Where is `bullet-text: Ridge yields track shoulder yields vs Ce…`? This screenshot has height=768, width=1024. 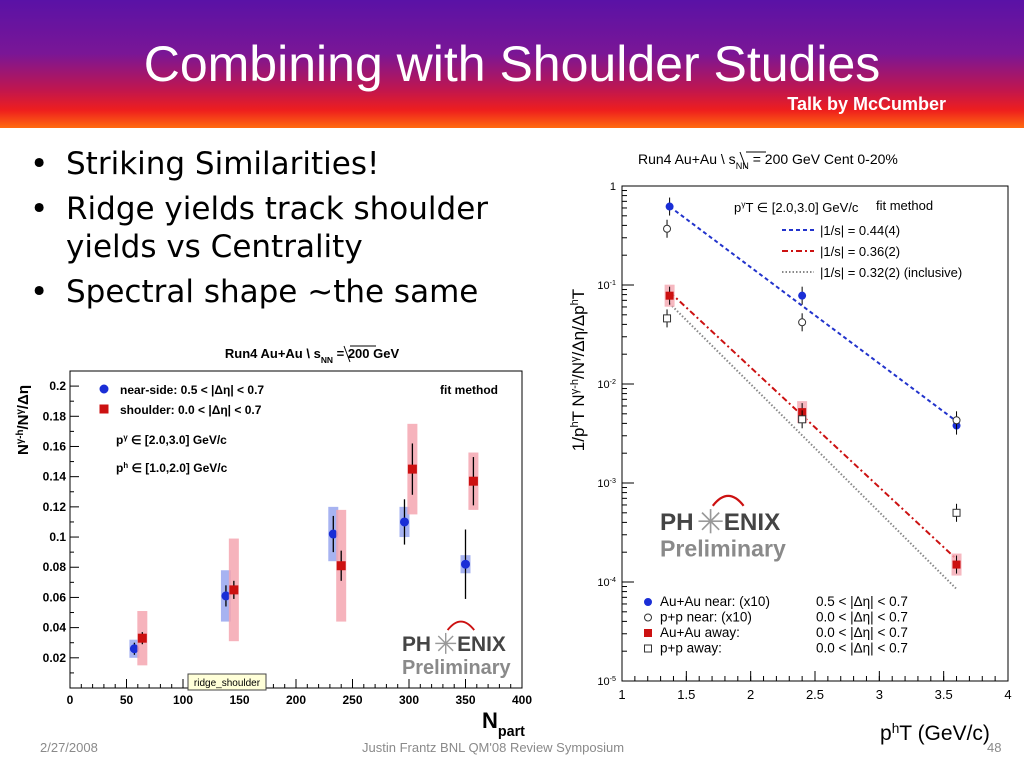
bullet-text: Ridge yields track shoulder yields vs Ce… is located at coordinates (277, 228).